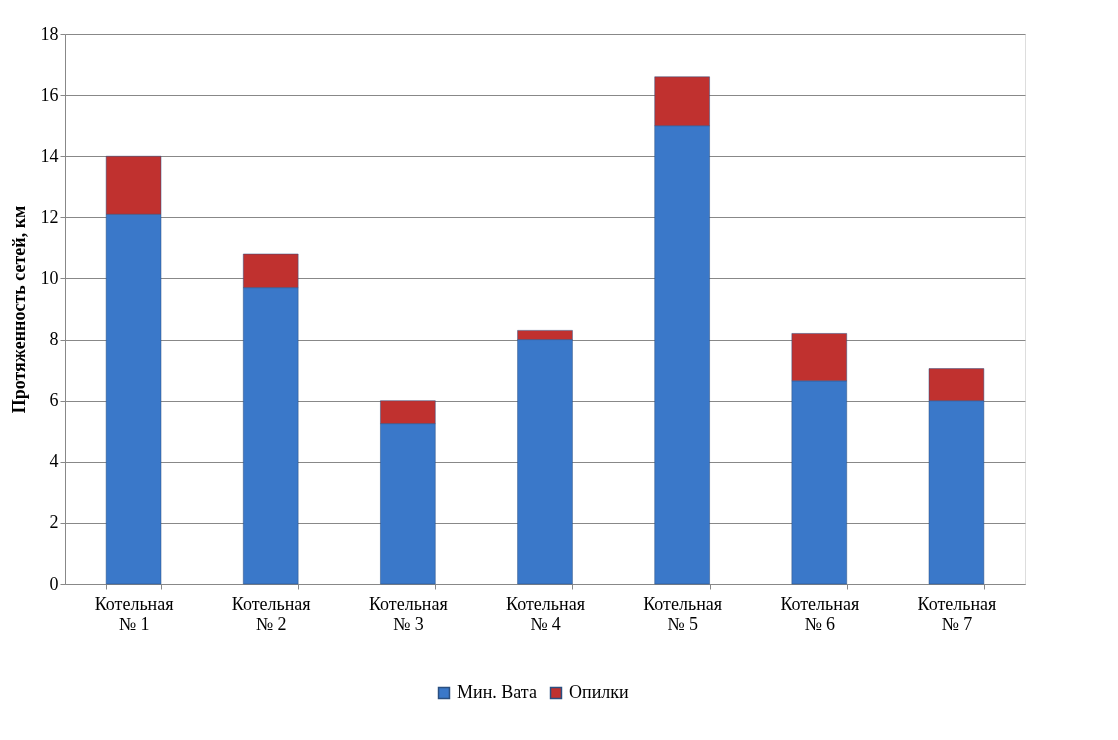  I want to click on y-tick-label: 14, so click(49, 155).